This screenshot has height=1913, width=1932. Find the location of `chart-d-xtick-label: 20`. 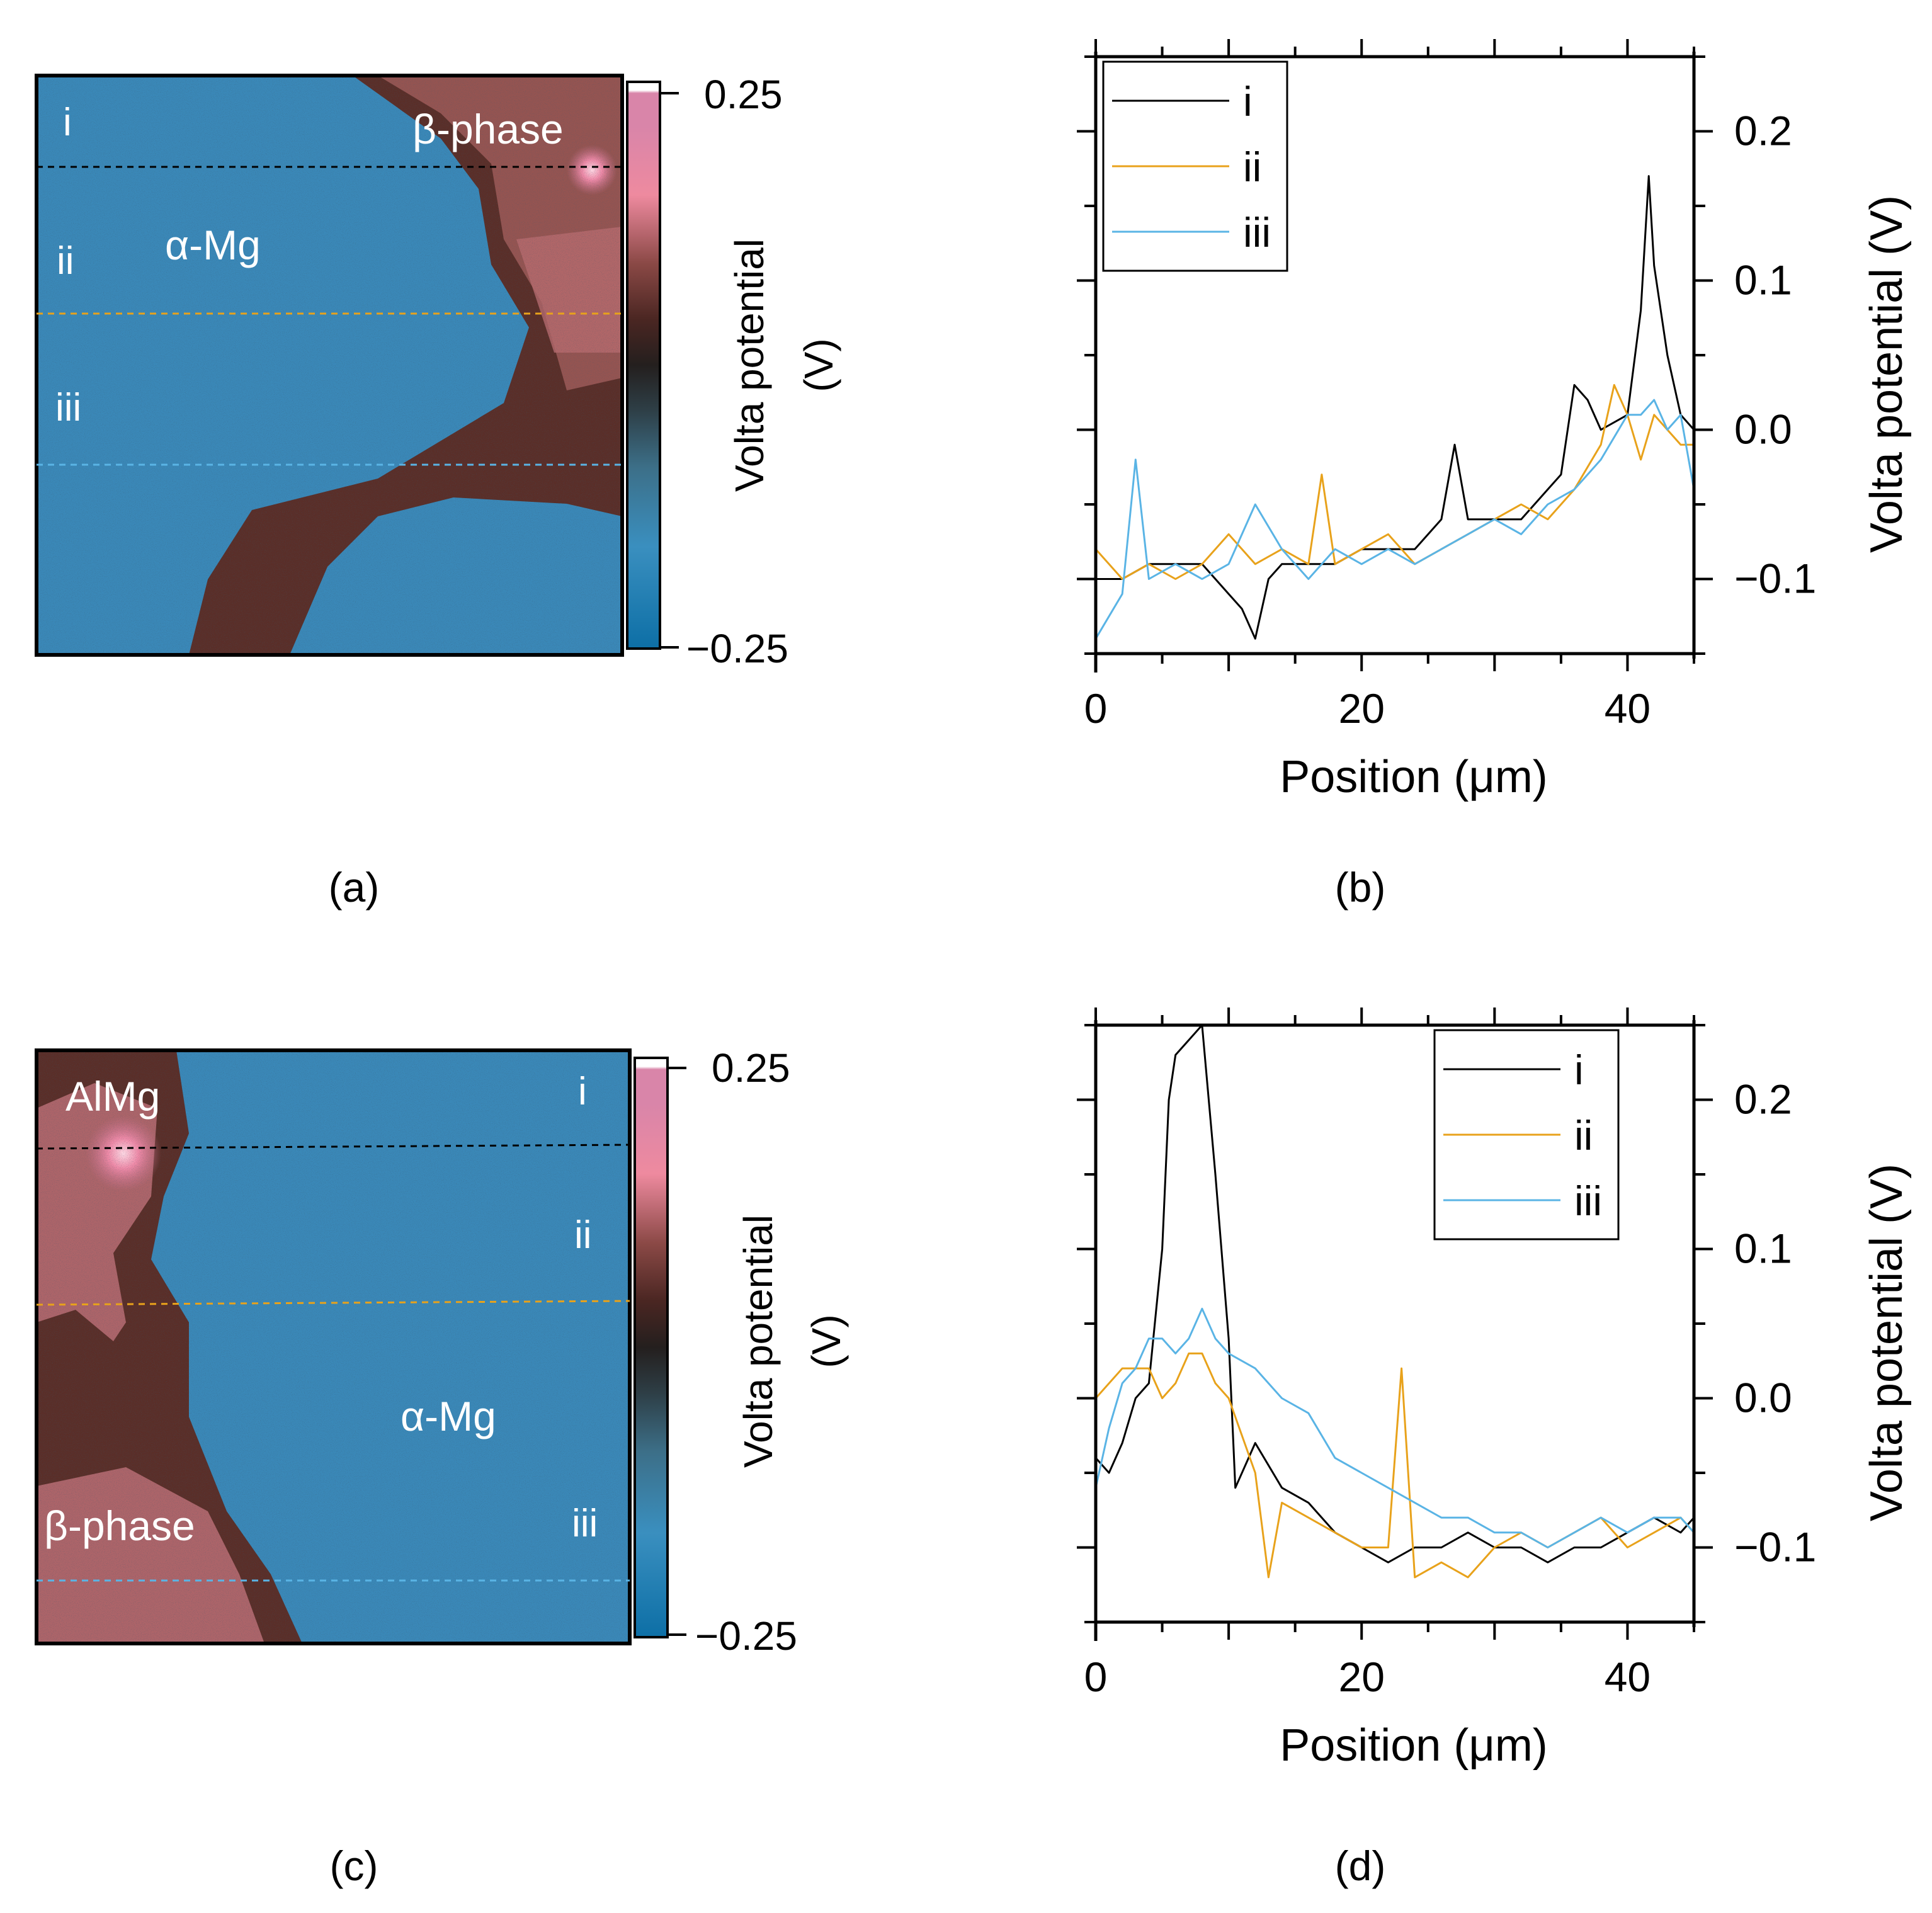

chart-d-xtick-label: 20 is located at coordinates (1362, 1677).